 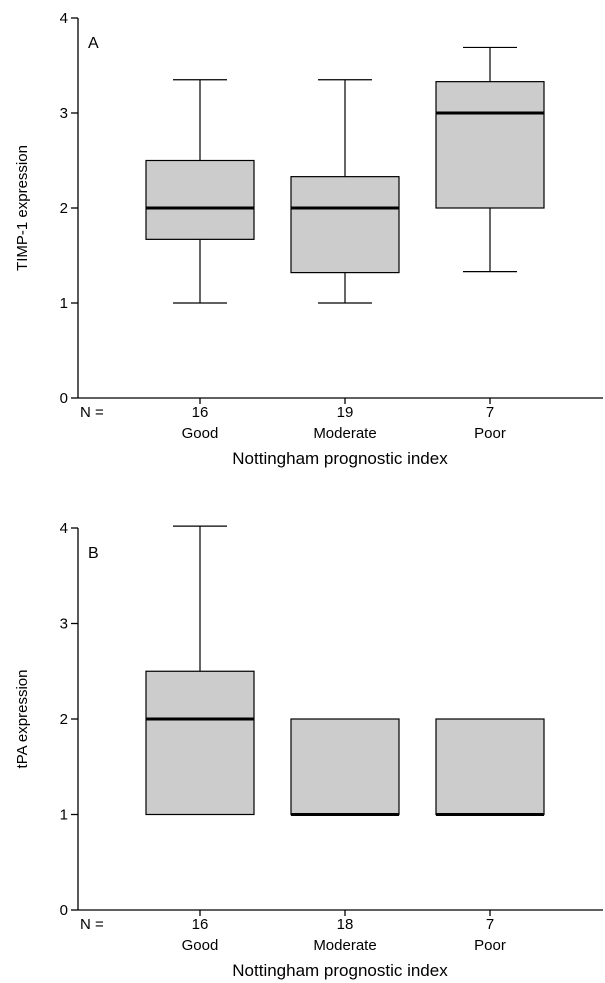 What do you see at coordinates (345, 924) in the screenshot?
I see `n-value: 18` at bounding box center [345, 924].